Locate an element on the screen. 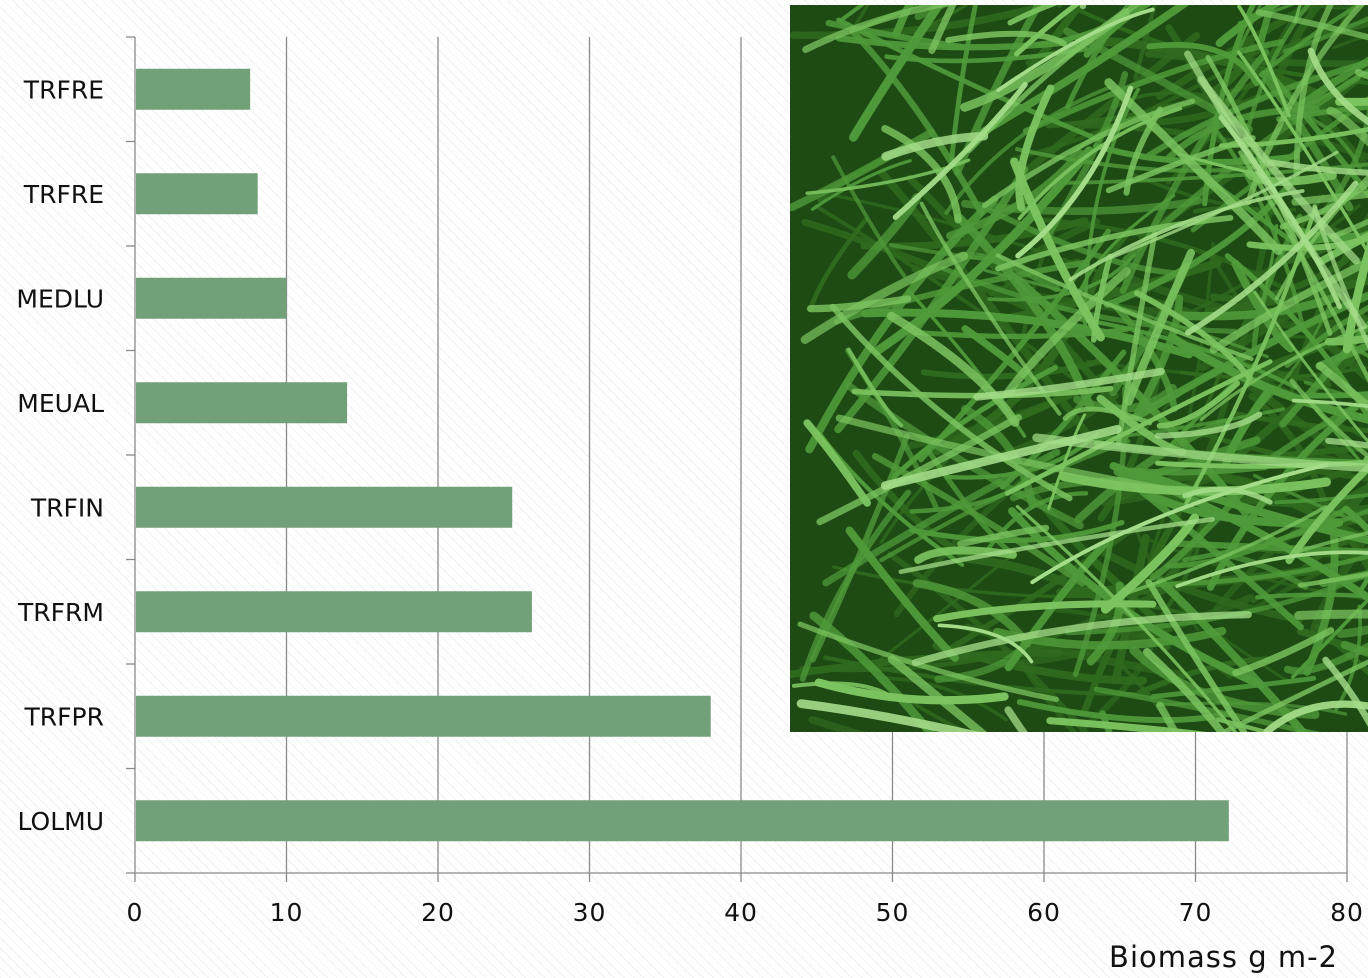 This screenshot has width=1368, height=978. x-tick-label: 50 is located at coordinates (893, 912).